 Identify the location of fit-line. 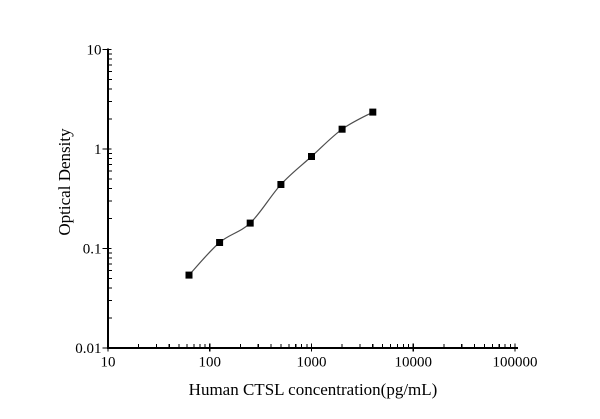
(281, 193).